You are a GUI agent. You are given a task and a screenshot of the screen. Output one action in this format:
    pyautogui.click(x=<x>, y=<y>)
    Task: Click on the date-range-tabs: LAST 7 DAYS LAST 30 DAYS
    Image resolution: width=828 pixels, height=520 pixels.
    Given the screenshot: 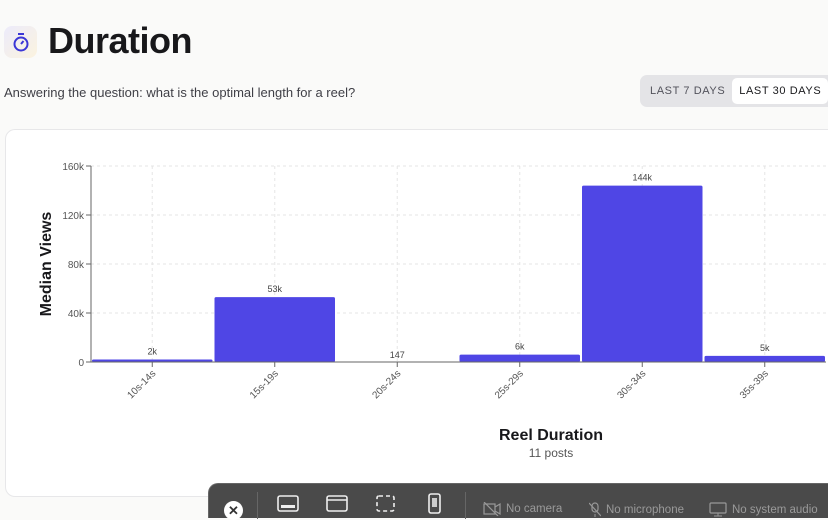 What is the action you would take?
    pyautogui.click(x=734, y=91)
    